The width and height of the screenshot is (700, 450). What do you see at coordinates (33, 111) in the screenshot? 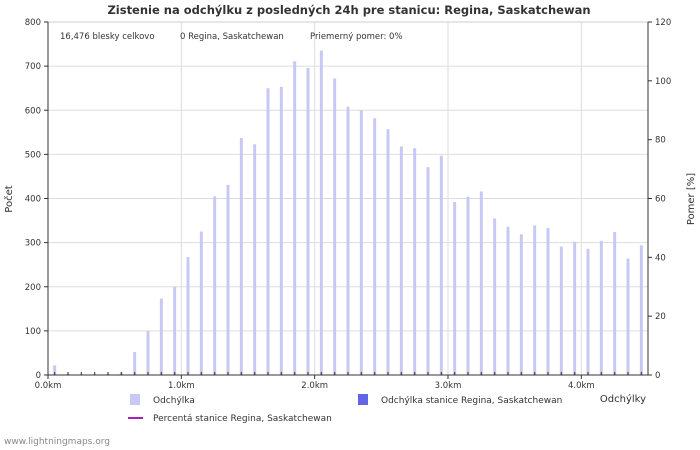
I see `y-tick-label-left: 600` at bounding box center [33, 111].